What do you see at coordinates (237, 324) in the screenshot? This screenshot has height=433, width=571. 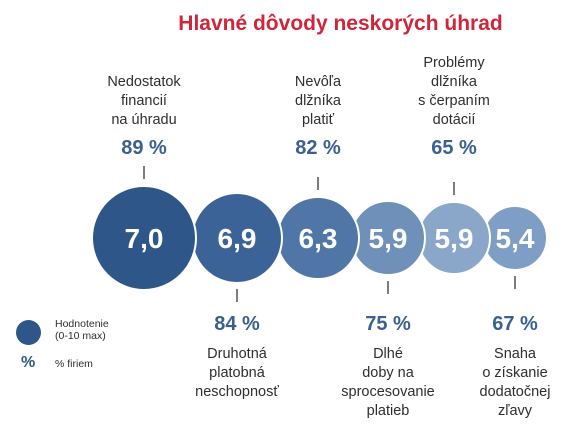 I see `bubble-percent-2: 84 %` at bounding box center [237, 324].